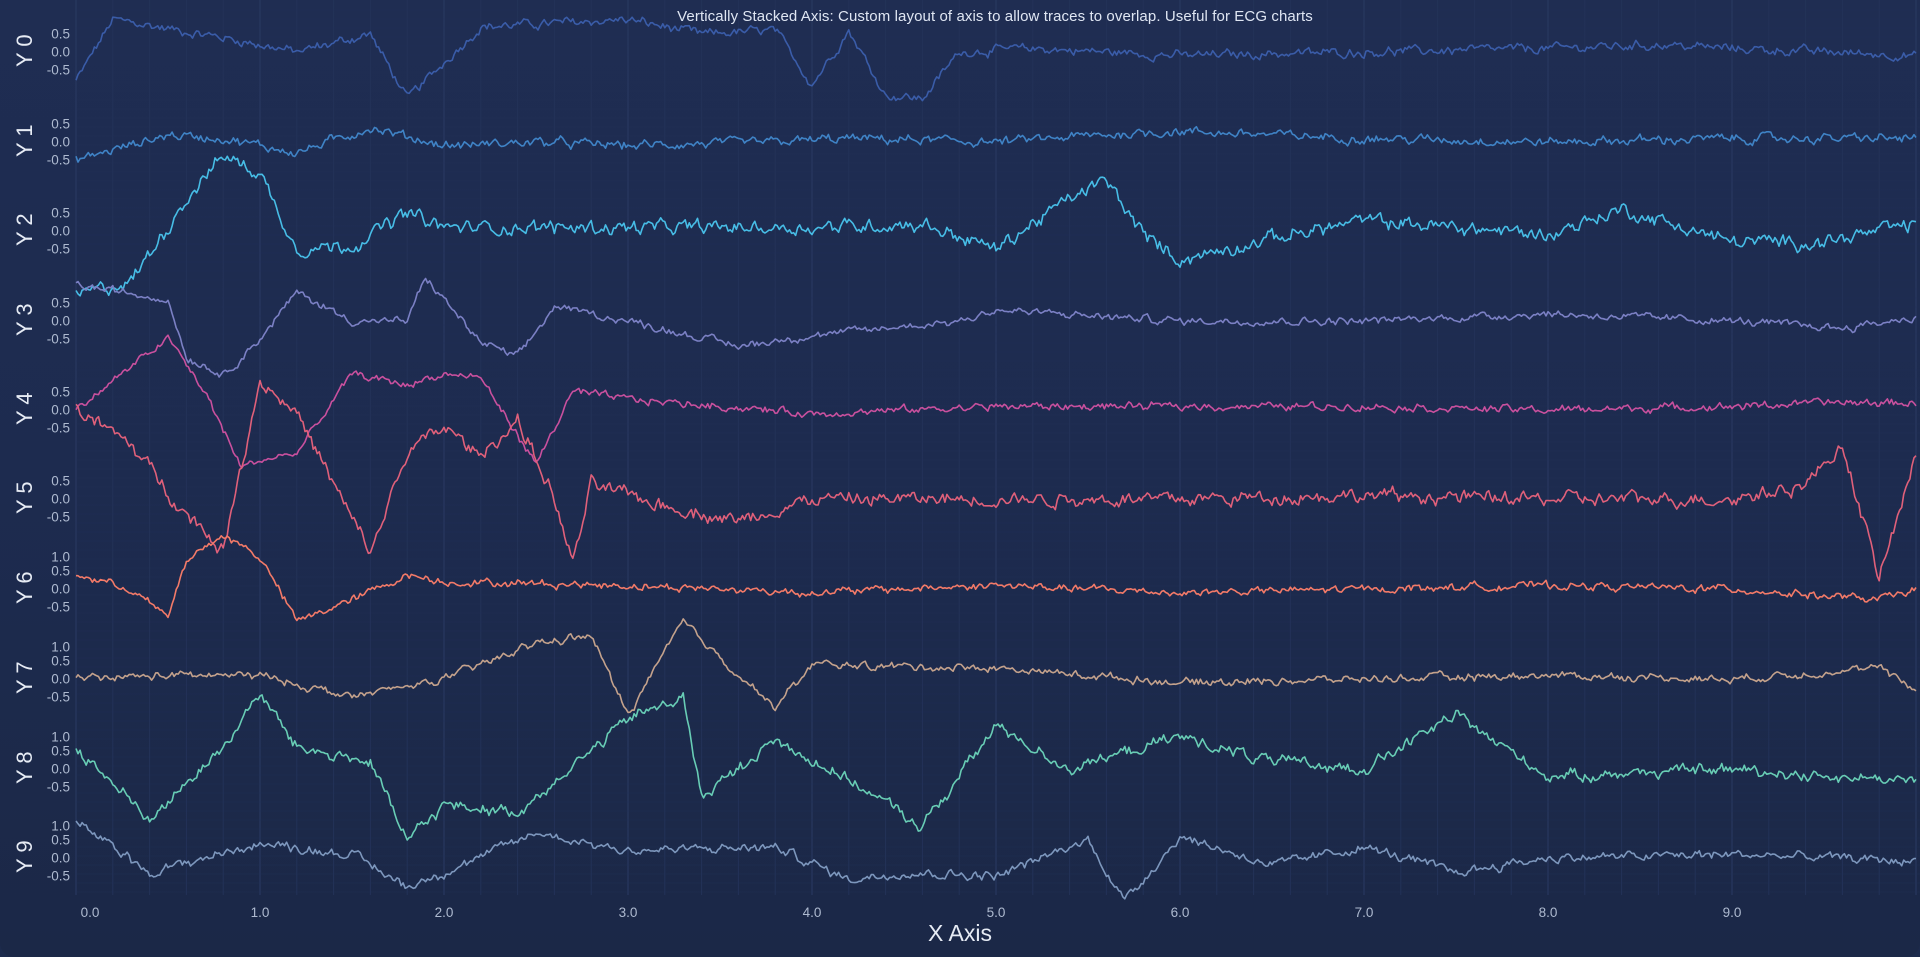 Image resolution: width=1920 pixels, height=957 pixels. Describe the element at coordinates (1548, 912) in the screenshot. I see `x-tick-label: 8.0` at that location.